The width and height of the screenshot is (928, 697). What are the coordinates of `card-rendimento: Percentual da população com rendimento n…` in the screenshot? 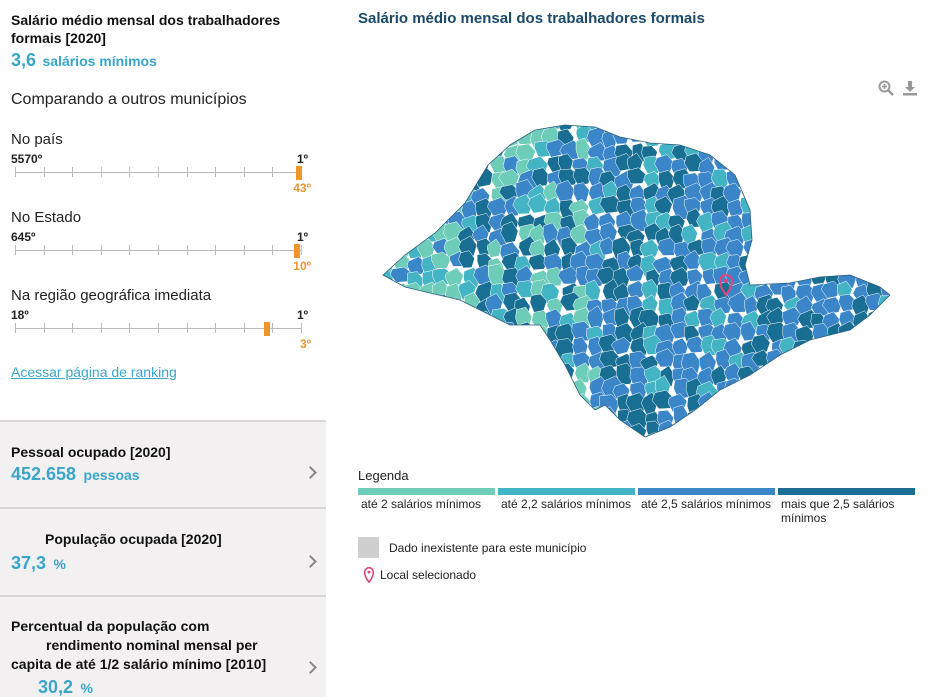 It's located at (163, 646).